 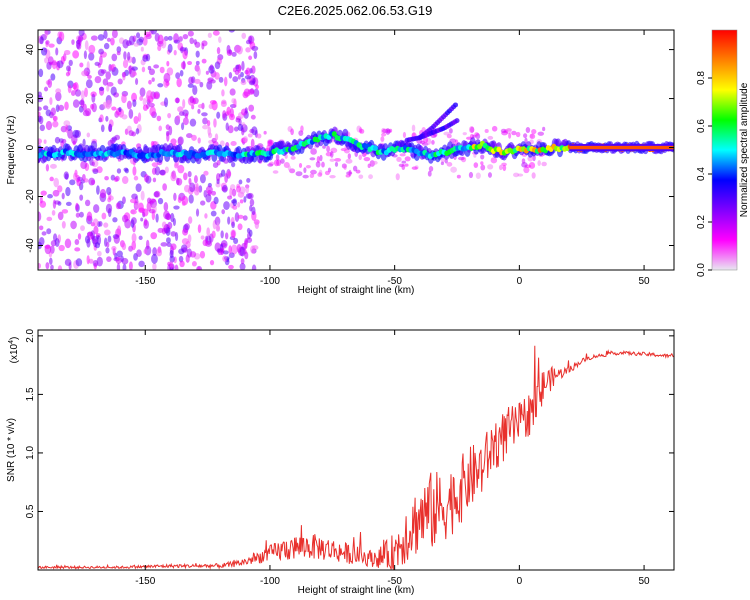 I want to click on x-tick-label: -150, so click(x=145, y=581).